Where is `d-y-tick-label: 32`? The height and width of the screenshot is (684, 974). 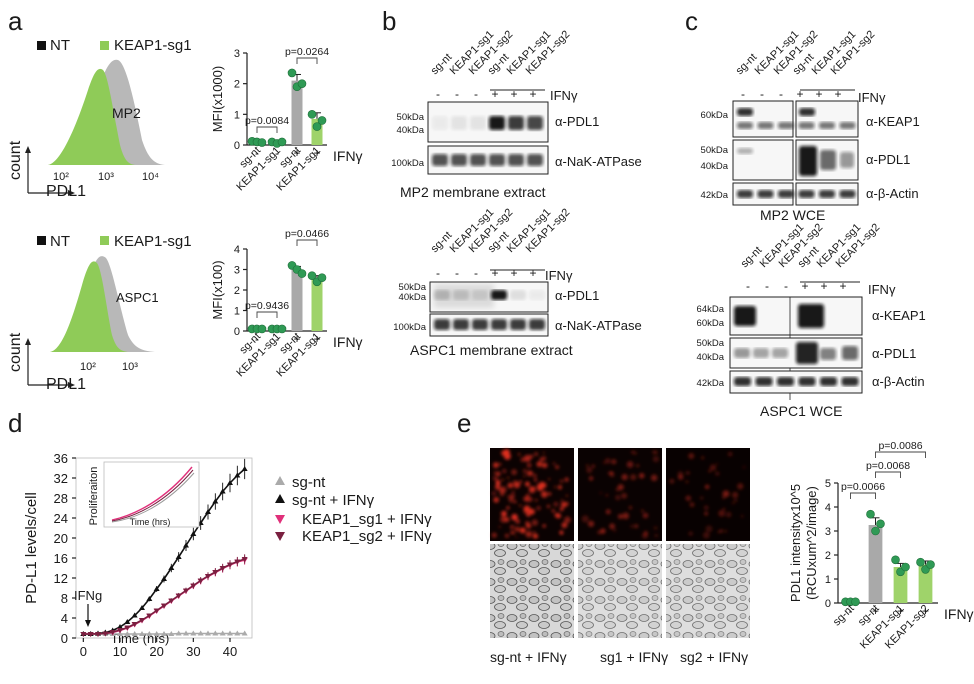
d-y-tick-label: 32 is located at coordinates (61, 478).